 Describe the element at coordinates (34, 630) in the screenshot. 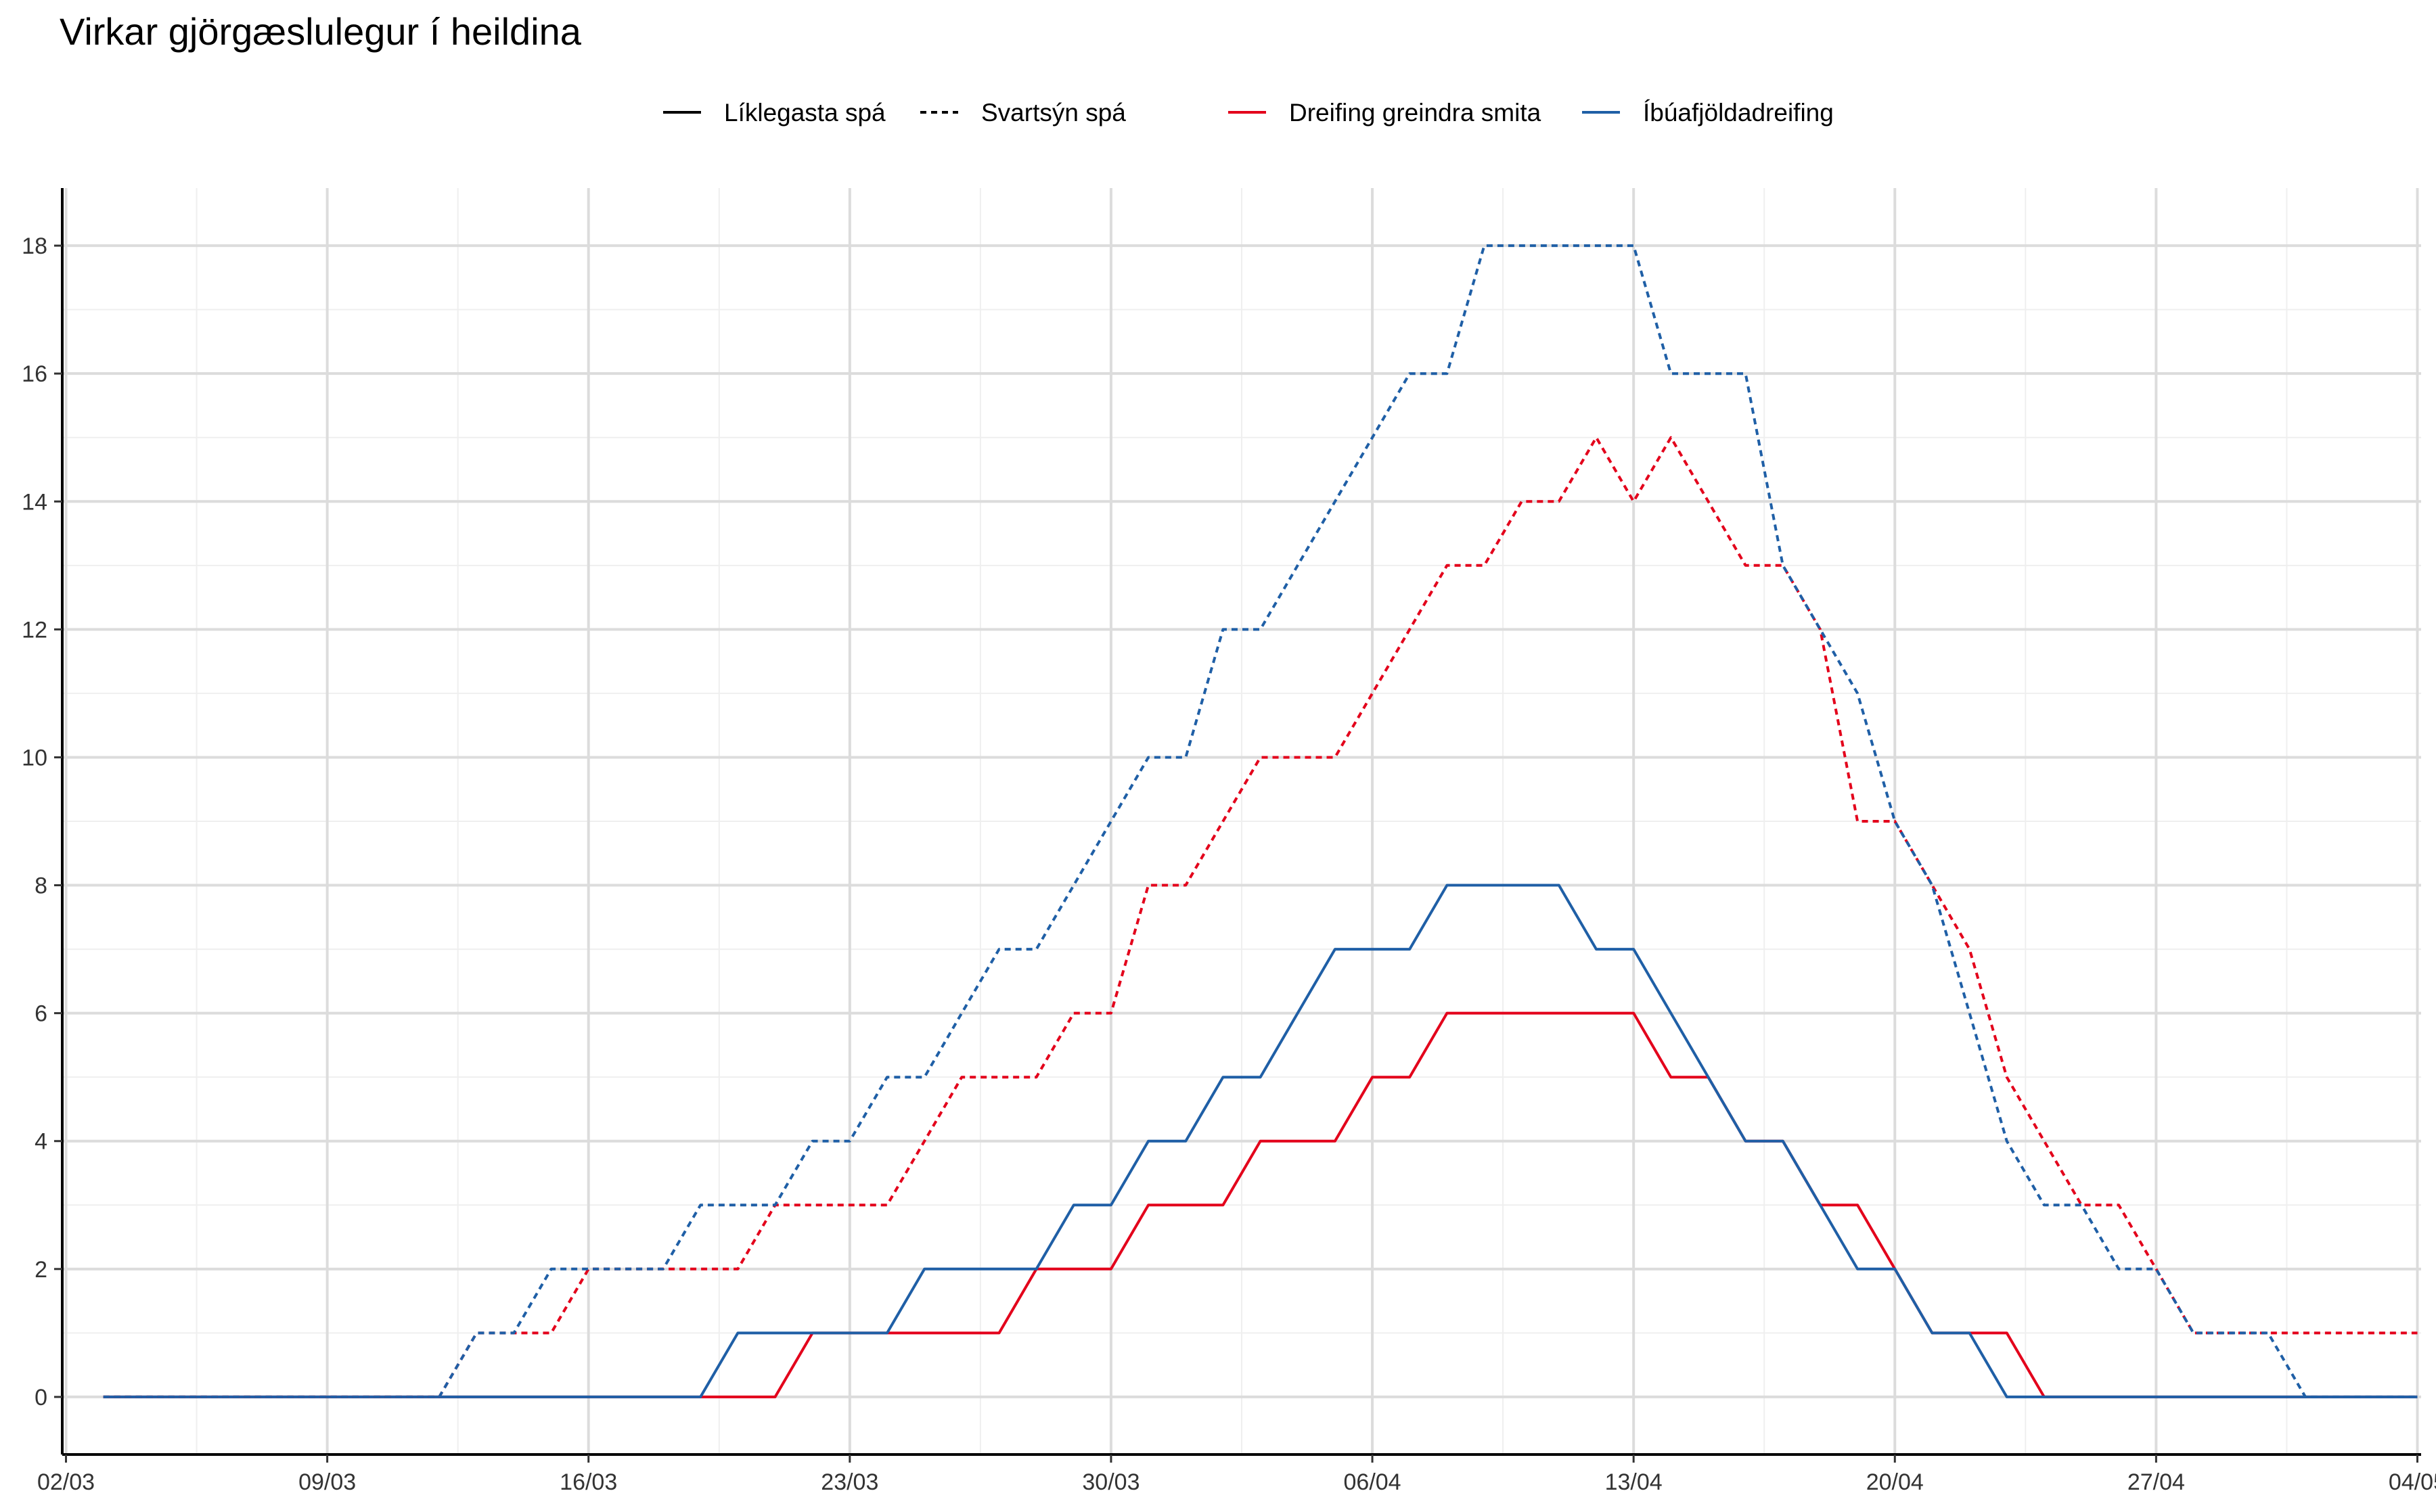

I see `y-tick-label: 12` at that location.